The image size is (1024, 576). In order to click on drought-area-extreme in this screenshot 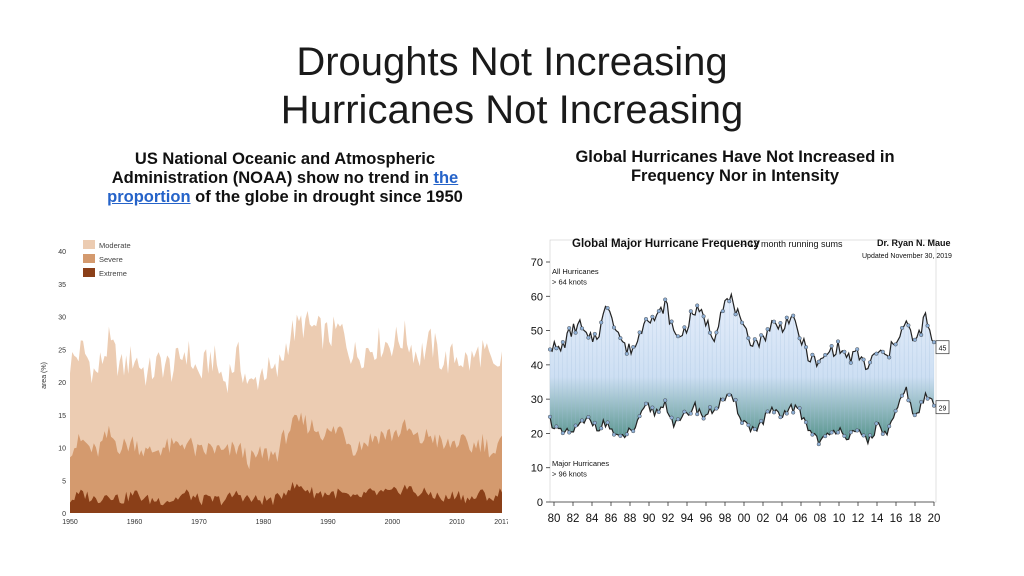, I will do `click(286, 497)`.